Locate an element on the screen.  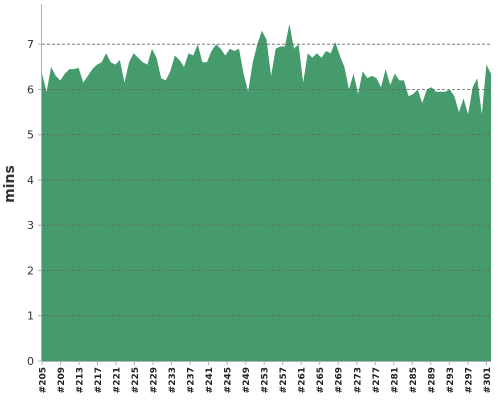
y-axis-label: mins is located at coordinates (10, 184).